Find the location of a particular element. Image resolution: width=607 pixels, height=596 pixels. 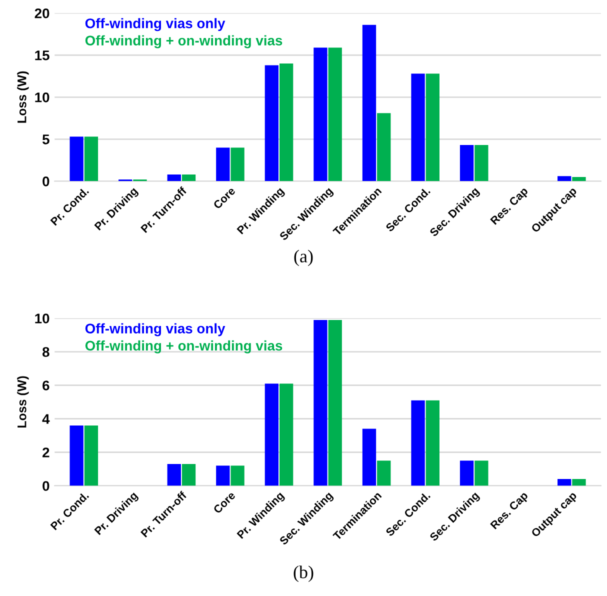

text: (a) is located at coordinates (303, 258).